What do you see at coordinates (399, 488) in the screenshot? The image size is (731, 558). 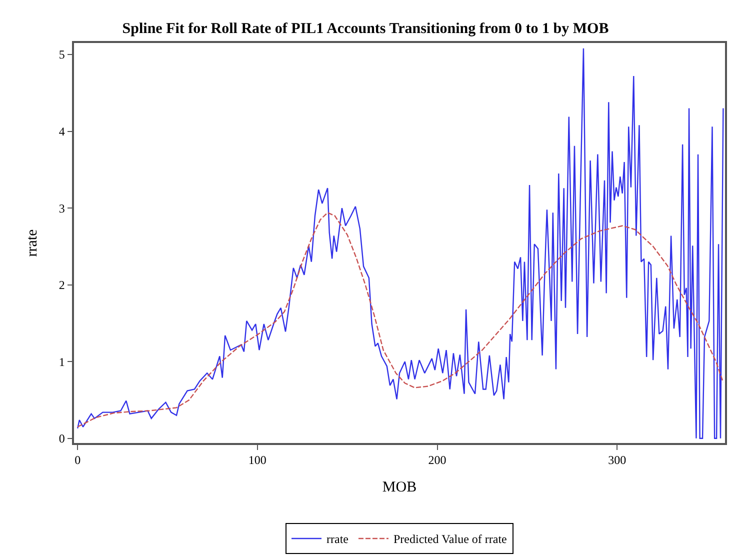 I see `x-axis-title: MOB` at bounding box center [399, 488].